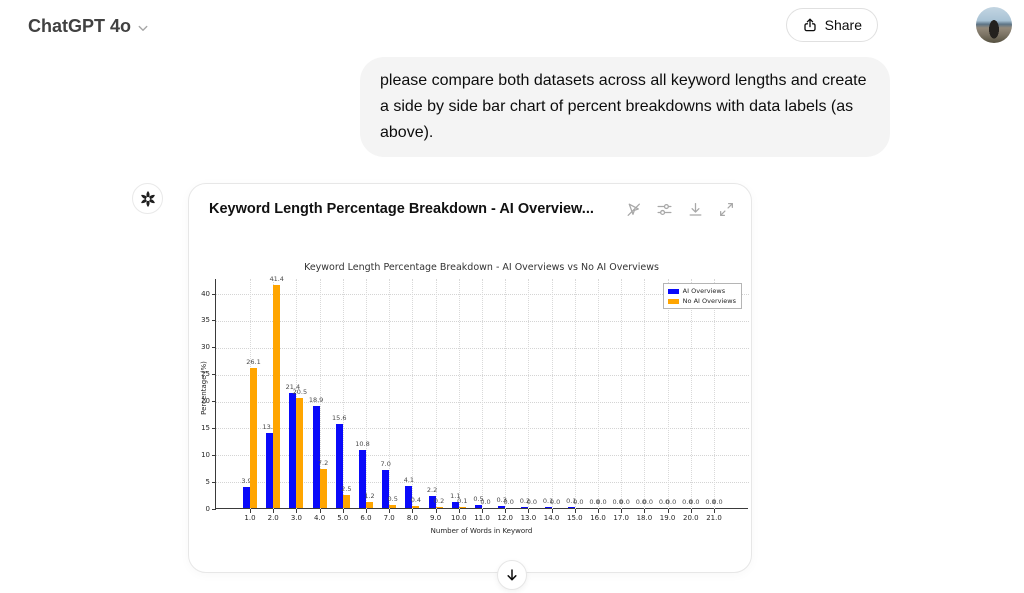  I want to click on x-tick-label: 1.0, so click(250, 518).